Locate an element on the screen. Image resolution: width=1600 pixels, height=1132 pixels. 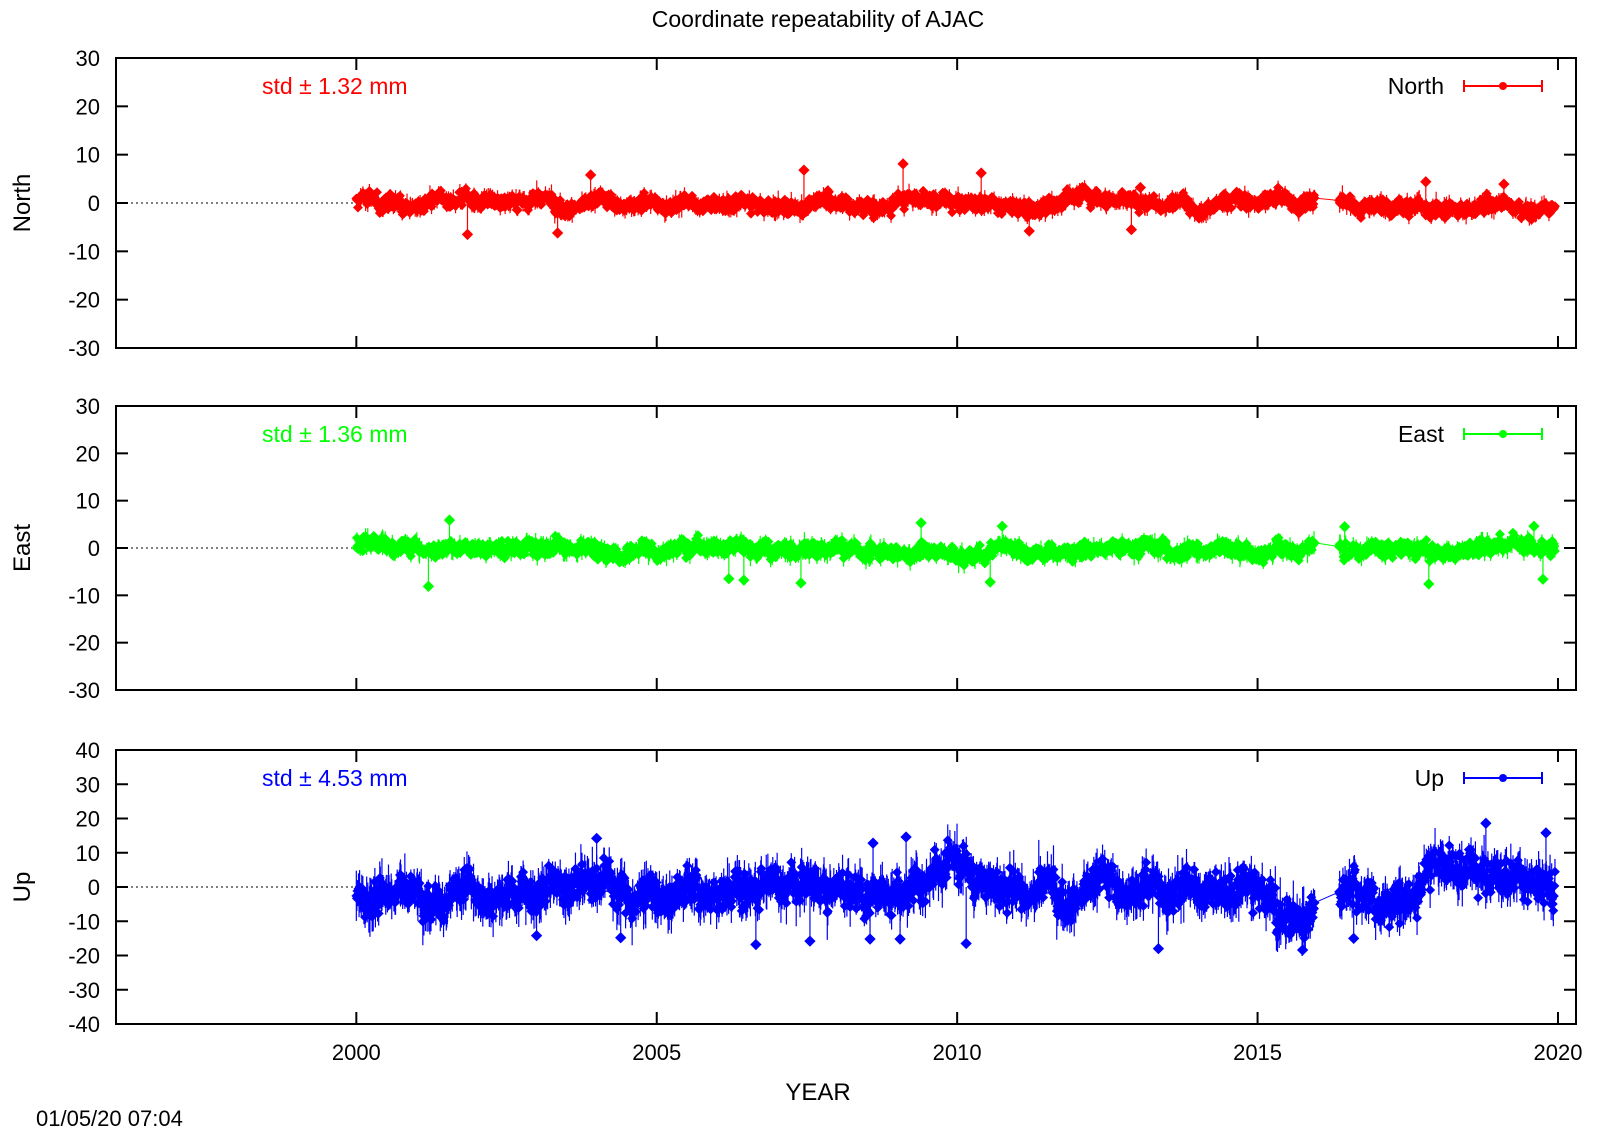
std-label: std ± 1.36 mm is located at coordinates (335, 434).